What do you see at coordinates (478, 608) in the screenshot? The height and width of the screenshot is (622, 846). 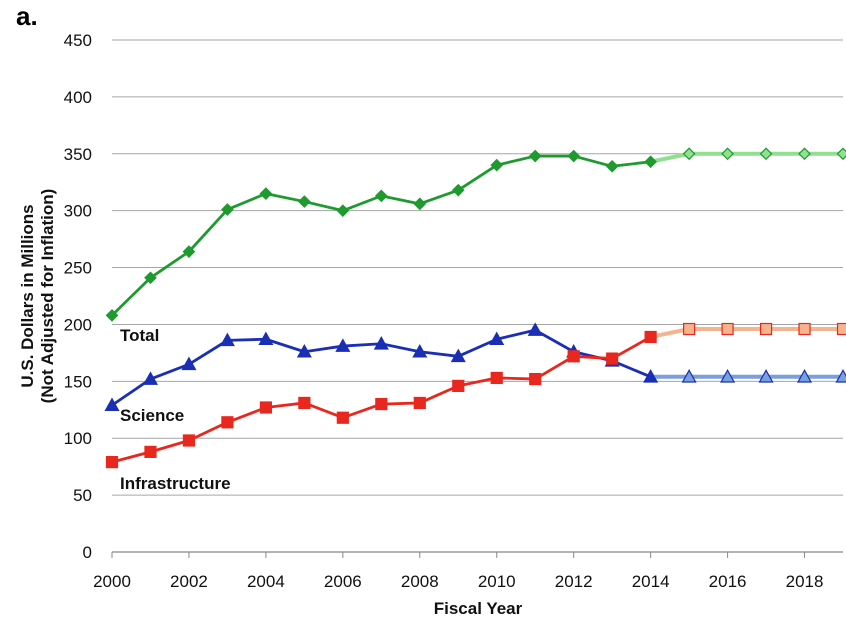 I see `x-axis-title: Fiscal Year` at bounding box center [478, 608].